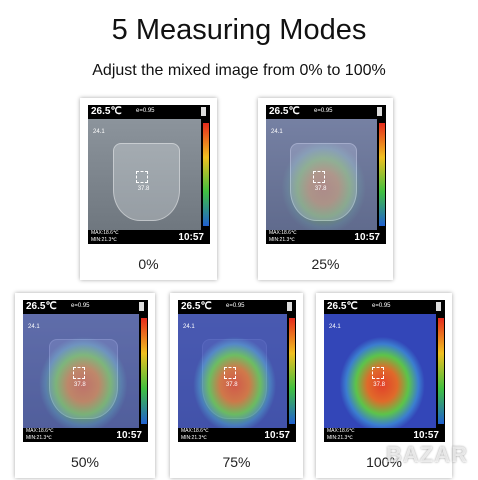  Describe the element at coordinates (427, 454) in the screenshot. I see `watermark: BAZAR` at that location.